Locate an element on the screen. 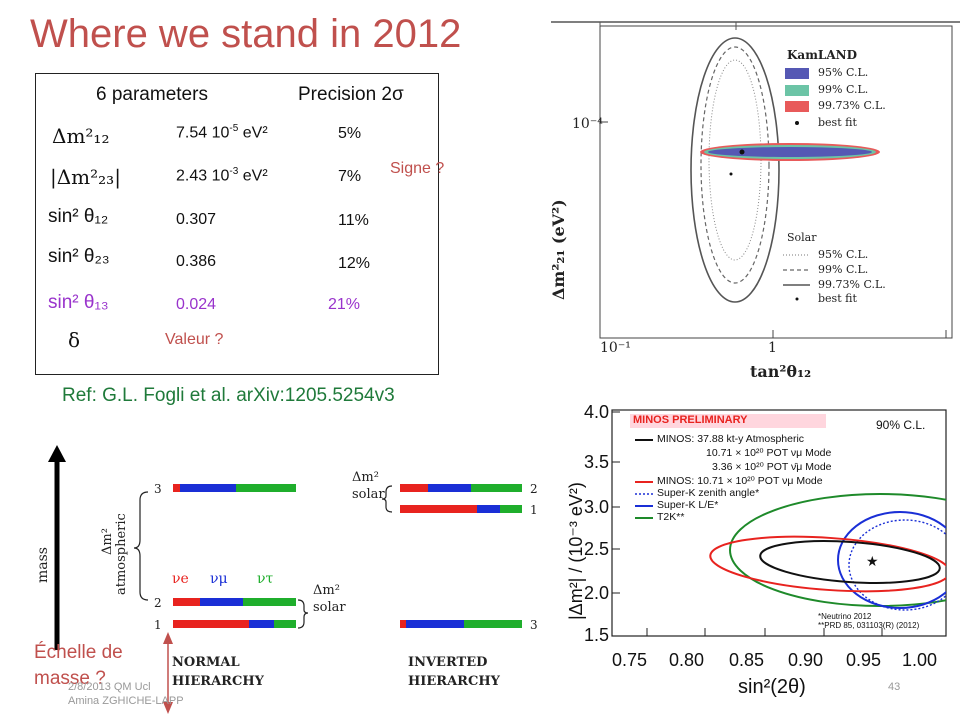 The height and width of the screenshot is (720, 960). nh-level2-number: 2 is located at coordinates (158, 603).